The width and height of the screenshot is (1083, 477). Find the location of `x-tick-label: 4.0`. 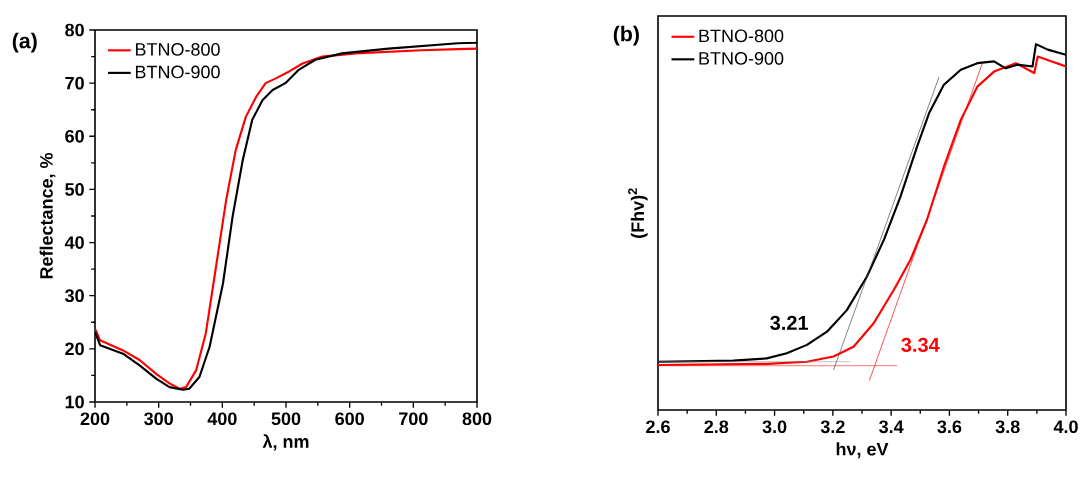

x-tick-label: 4.0 is located at coordinates (1065, 427).